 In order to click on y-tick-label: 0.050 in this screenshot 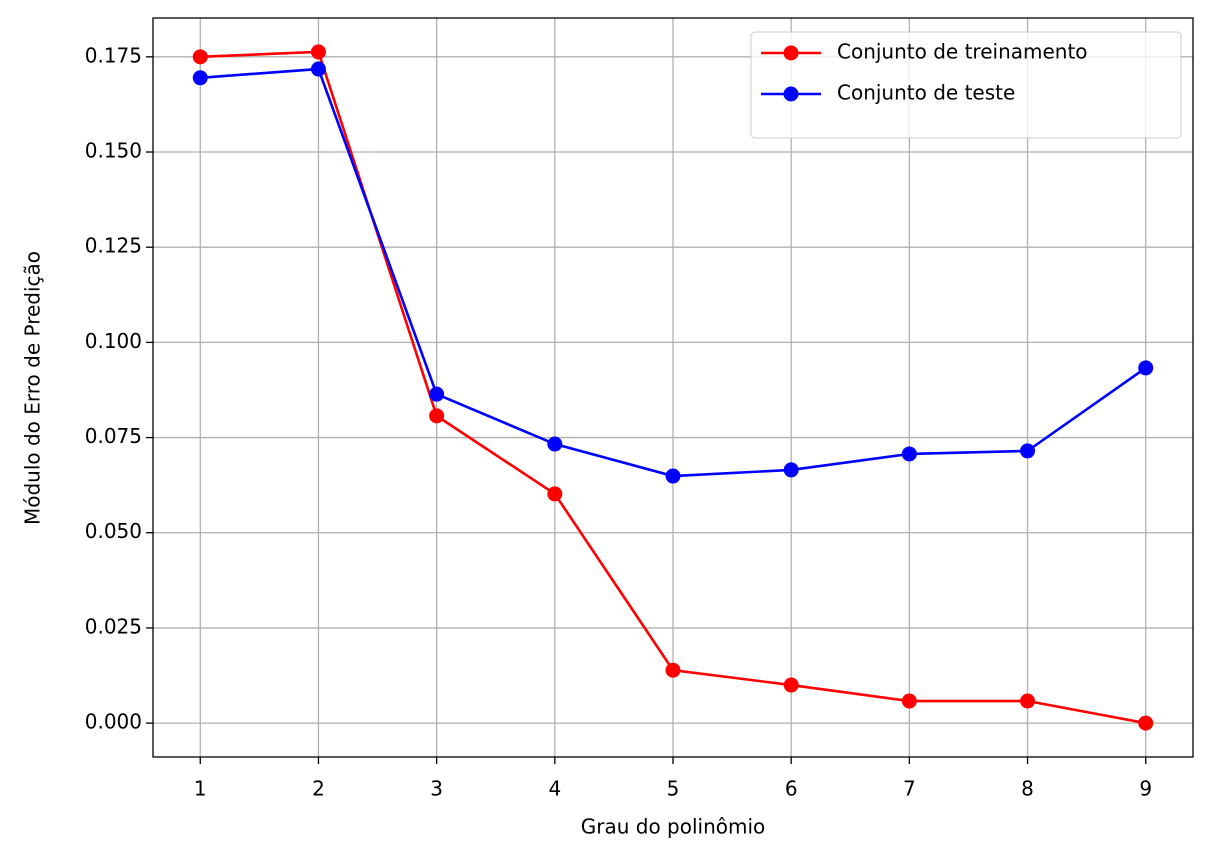, I will do `click(113, 531)`.